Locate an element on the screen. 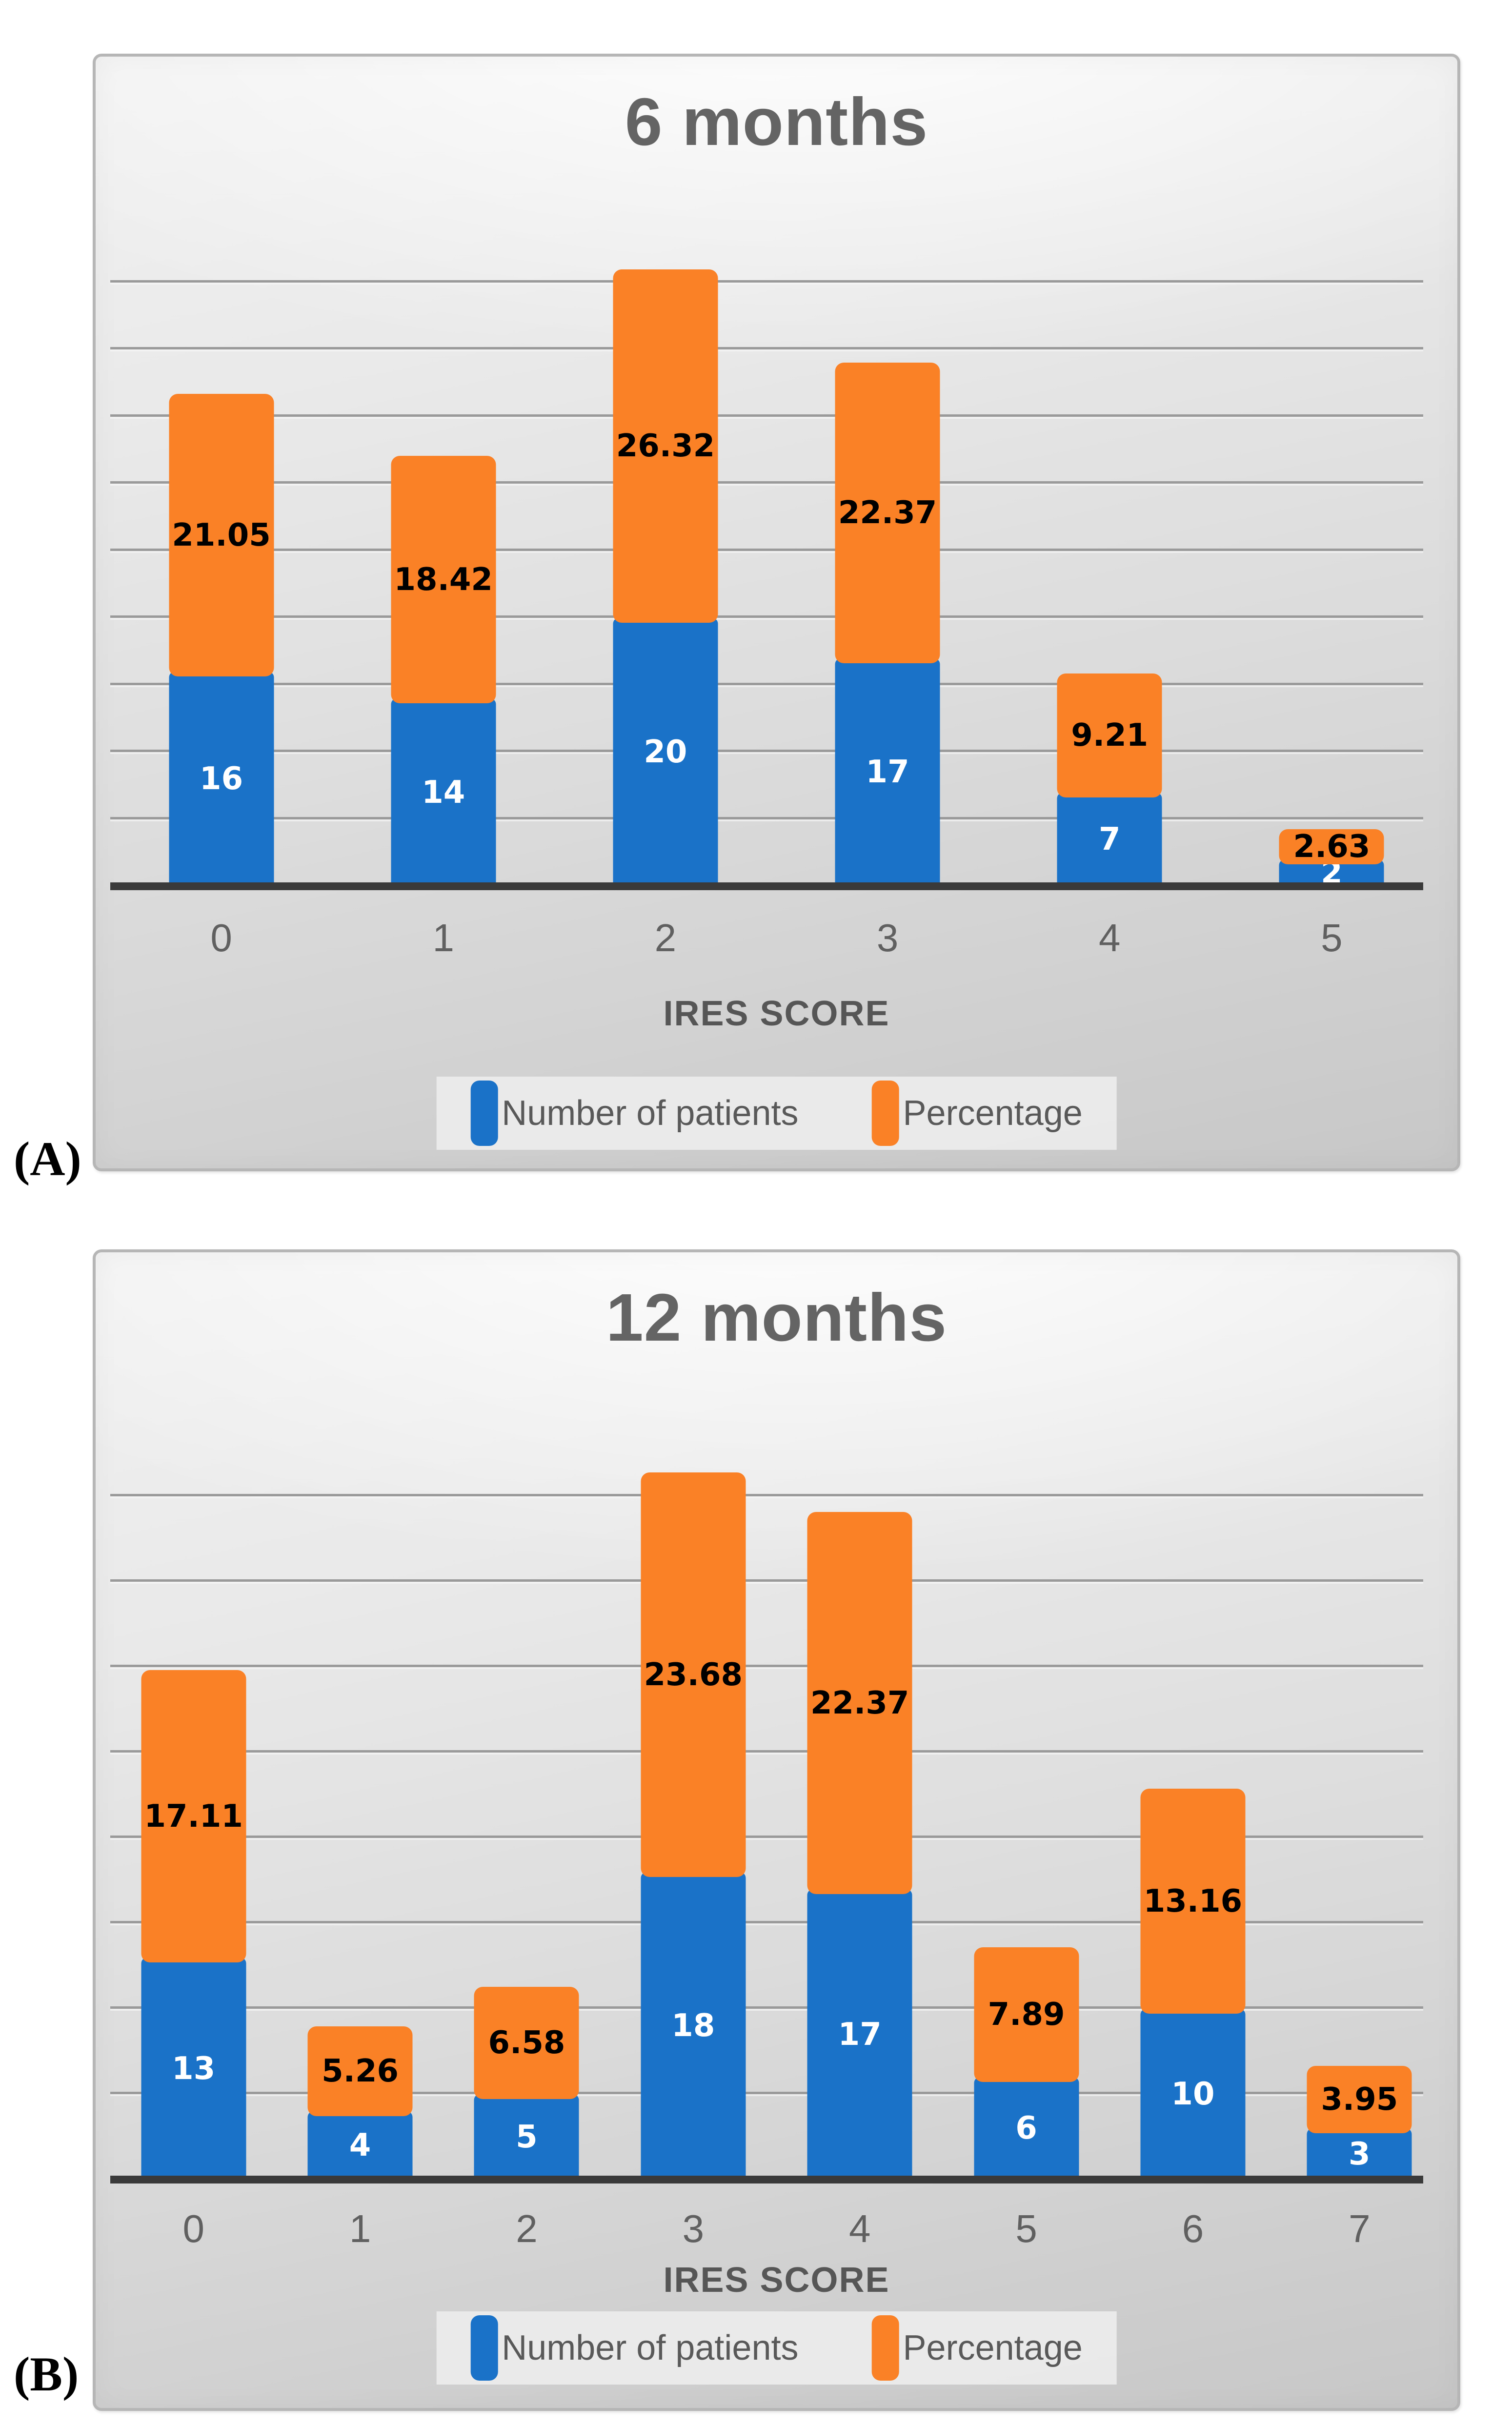 This screenshot has height=2428, width=1512. bar-segment-percentage: 18.42 is located at coordinates (443, 579).